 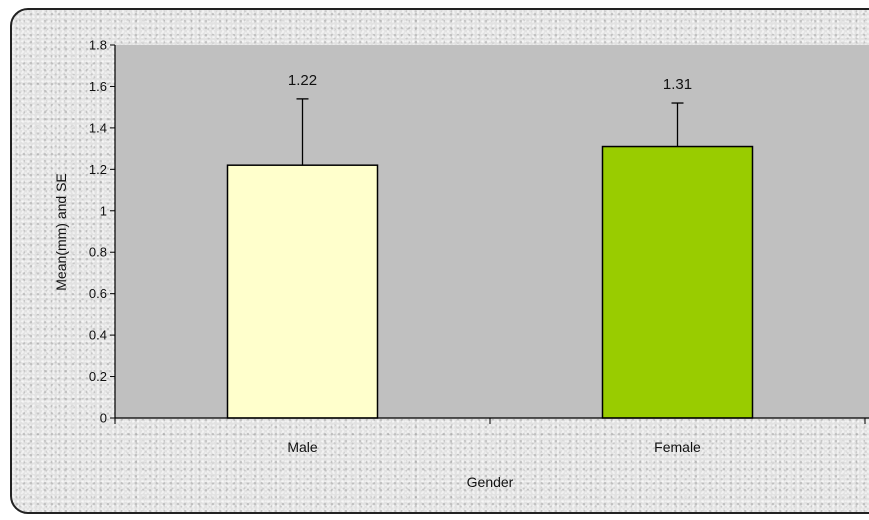 I want to click on data-label-male: 1.22, so click(x=302, y=80).